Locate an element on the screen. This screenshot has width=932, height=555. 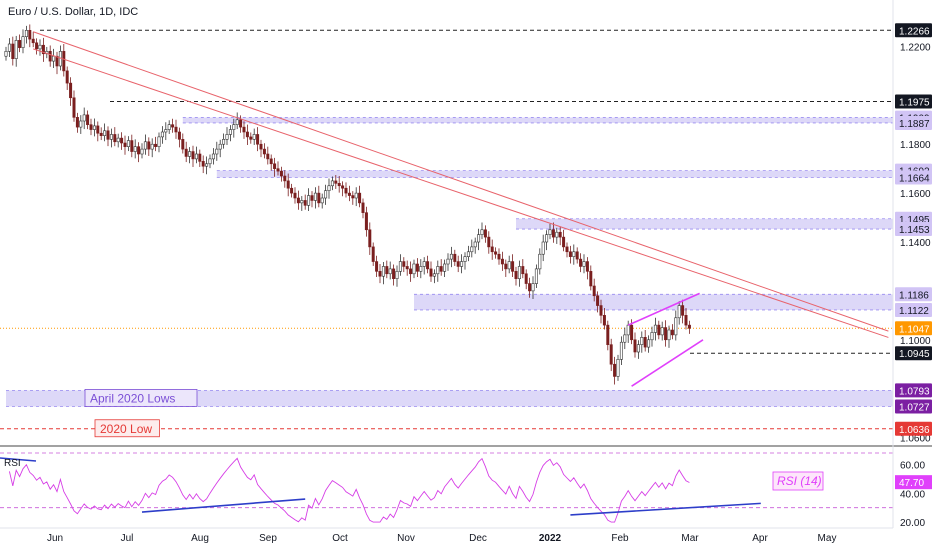
price-label-12: 1.0793 is located at coordinates (914, 391).